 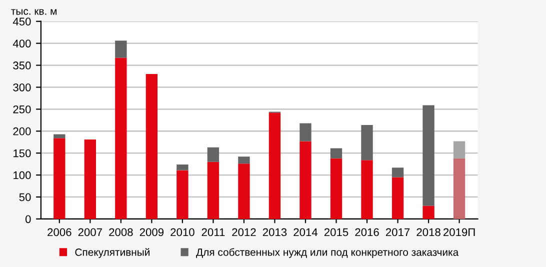 I want to click on x-tick-label: 2017, so click(x=398, y=232).